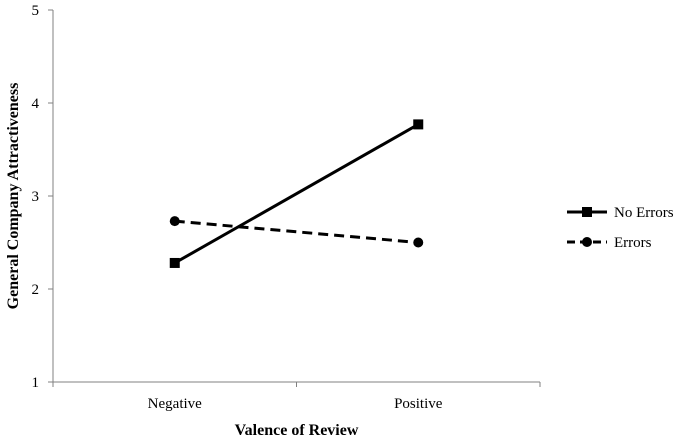 The width and height of the screenshot is (685, 441). Describe the element at coordinates (36, 104) in the screenshot. I see `y-tick-label: 4` at that location.